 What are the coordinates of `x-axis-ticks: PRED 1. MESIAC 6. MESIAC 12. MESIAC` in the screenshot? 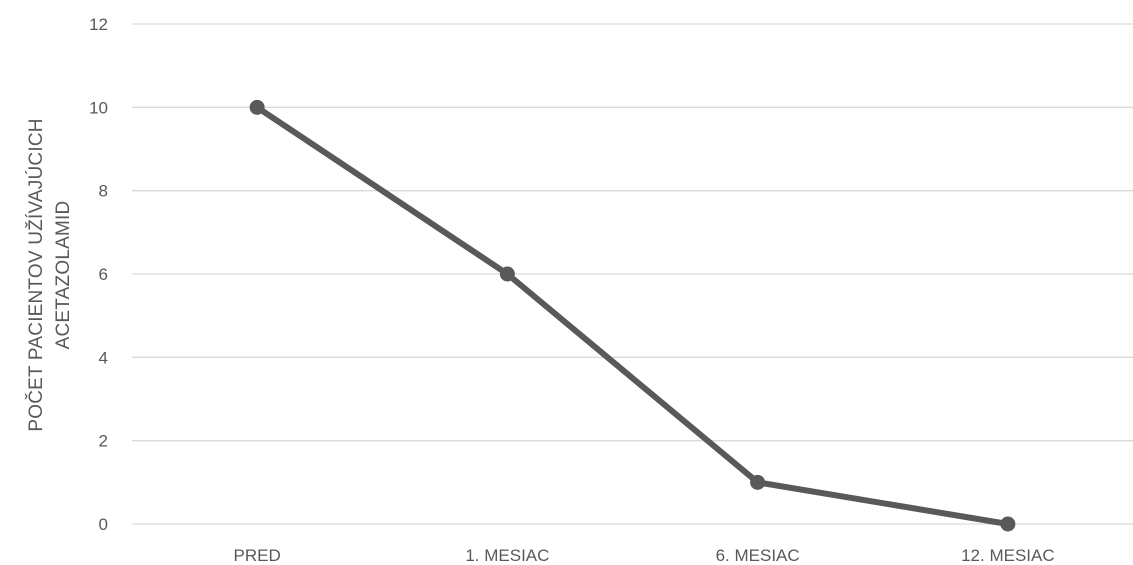 It's located at (644, 555).